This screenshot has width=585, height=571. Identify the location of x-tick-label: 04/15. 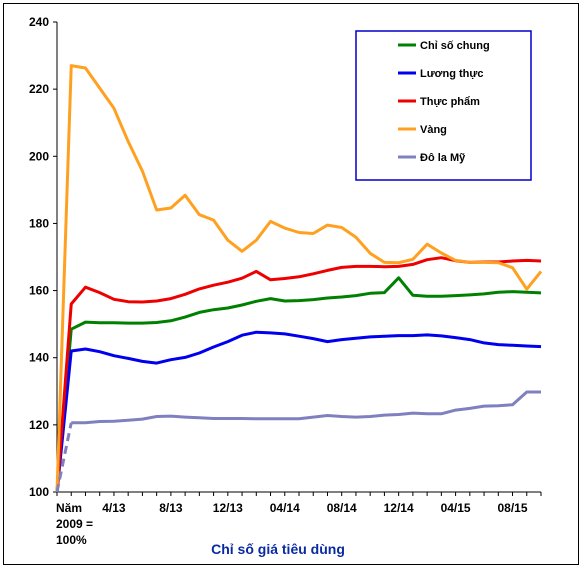
(456, 508).